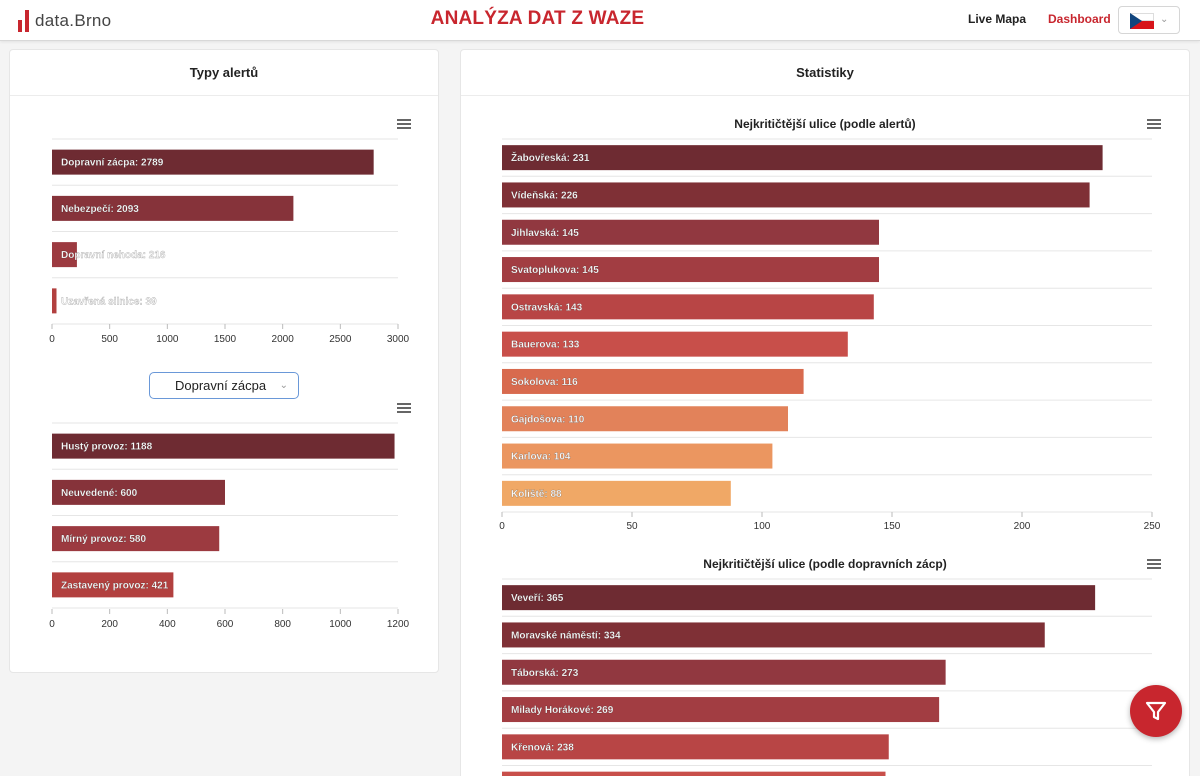 This screenshot has width=1200, height=776. I want to click on x-tick-label: 800, so click(282, 624).